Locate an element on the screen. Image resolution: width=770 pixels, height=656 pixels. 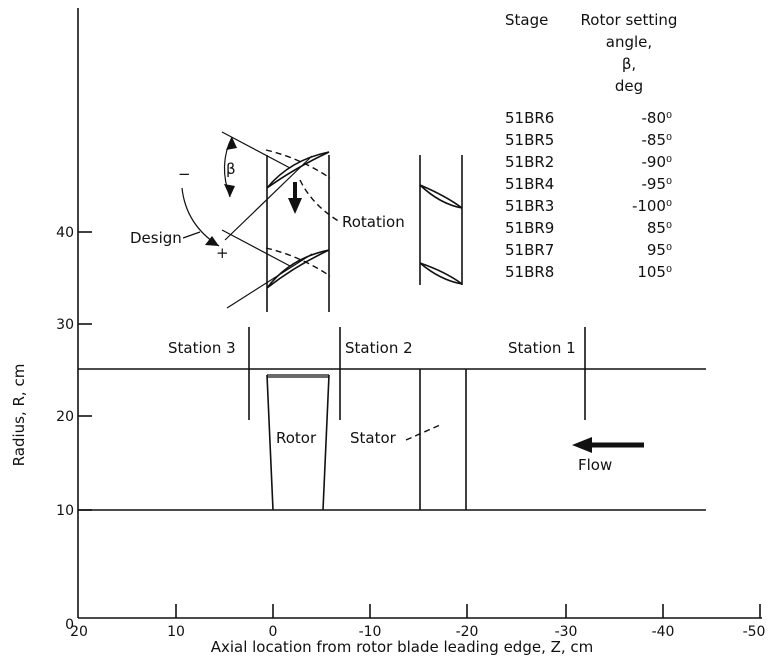
x-tick-m20: -20 is located at coordinates (467, 632).